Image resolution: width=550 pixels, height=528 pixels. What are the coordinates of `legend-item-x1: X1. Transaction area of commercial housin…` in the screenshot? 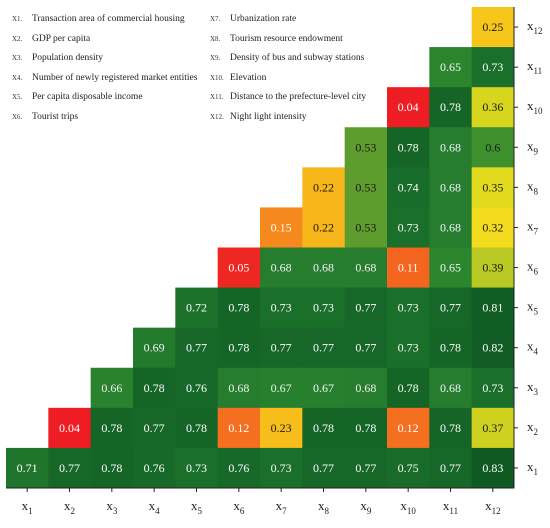 It's located at (98, 19).